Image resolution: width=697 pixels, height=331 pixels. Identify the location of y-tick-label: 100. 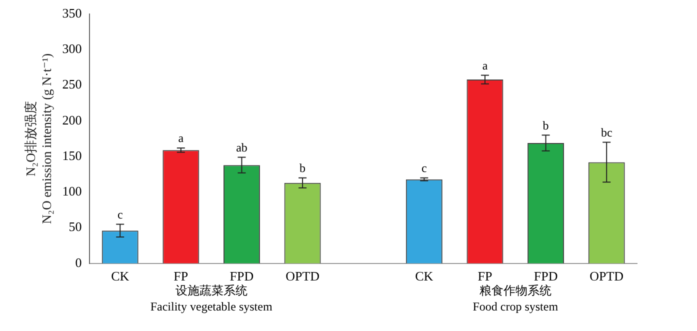
(72, 191).